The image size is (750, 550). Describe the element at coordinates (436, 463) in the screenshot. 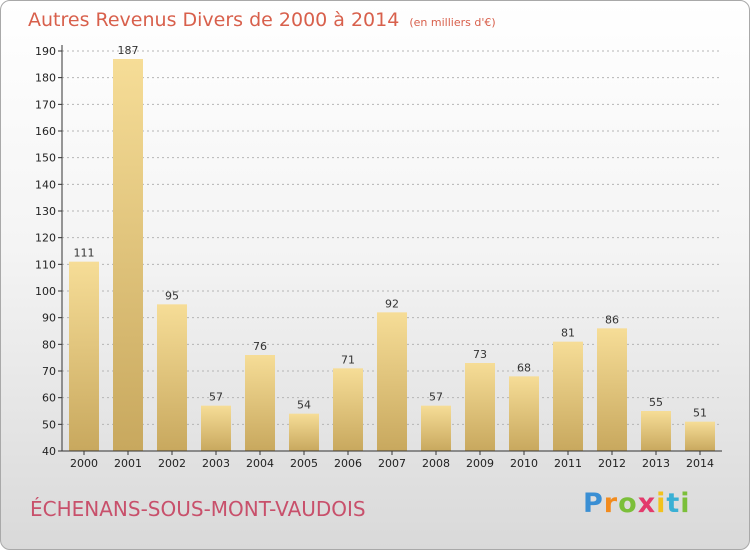

I see `x-tick-label-2008: 2008` at that location.